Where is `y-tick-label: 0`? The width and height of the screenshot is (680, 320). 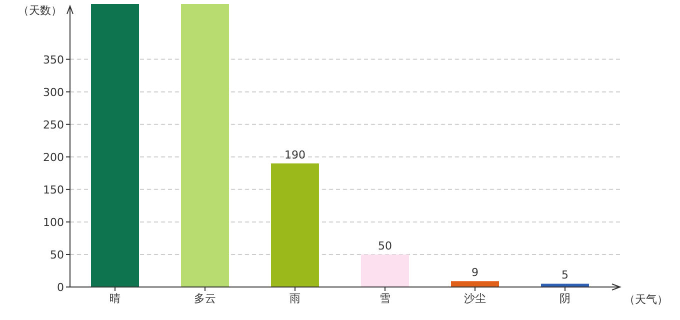
y-tick-label: 0 is located at coordinates (60, 287).